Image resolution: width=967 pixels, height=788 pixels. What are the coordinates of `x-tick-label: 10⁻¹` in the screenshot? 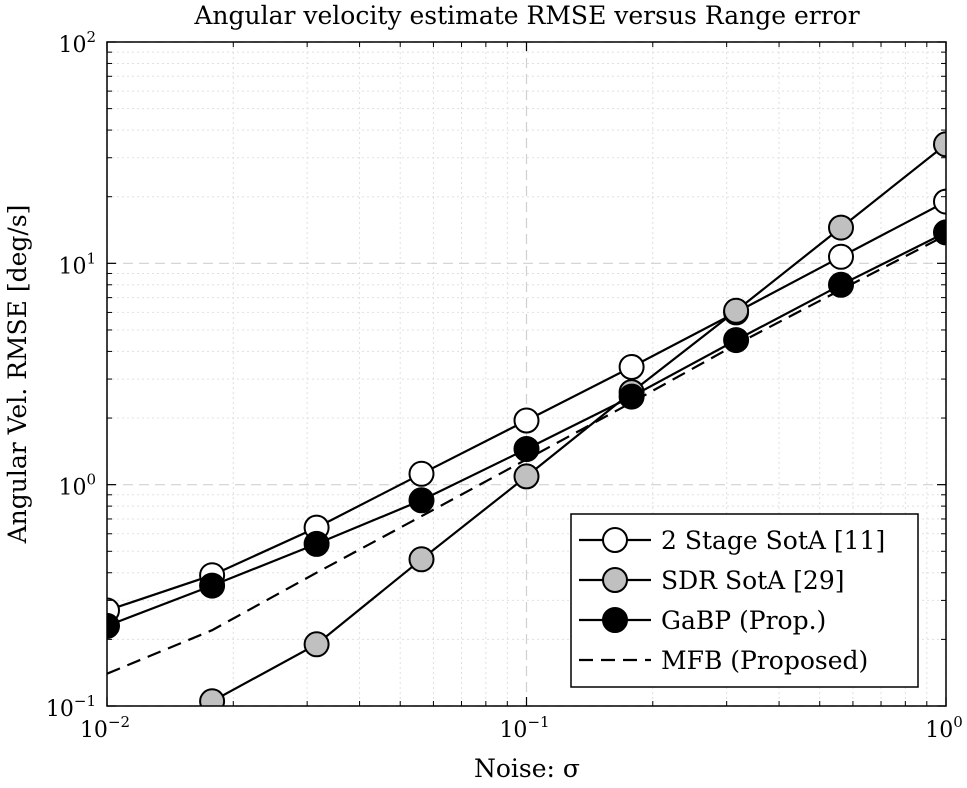 It's located at (524, 728).